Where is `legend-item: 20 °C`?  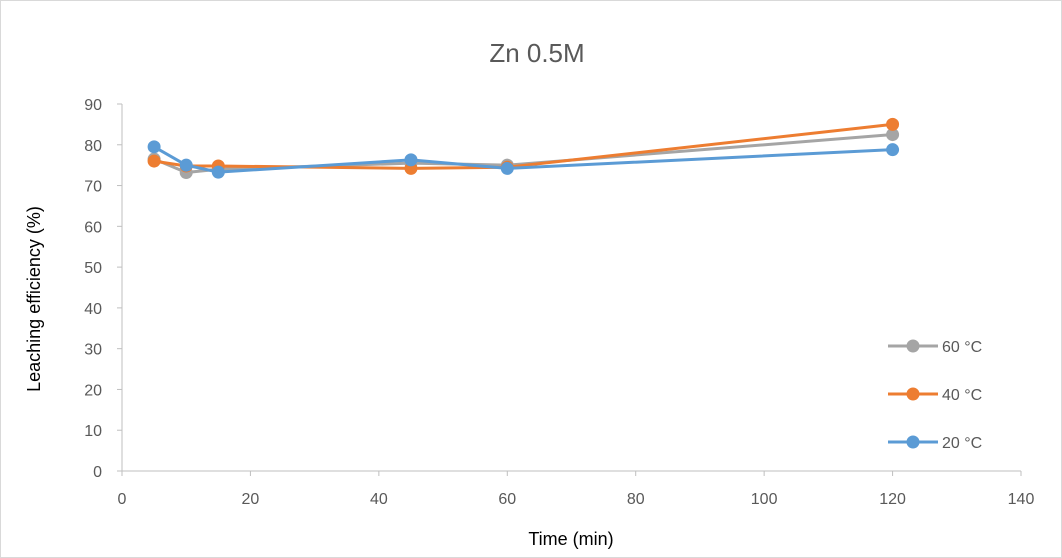
legend-item: 20 °C is located at coordinates (935, 443).